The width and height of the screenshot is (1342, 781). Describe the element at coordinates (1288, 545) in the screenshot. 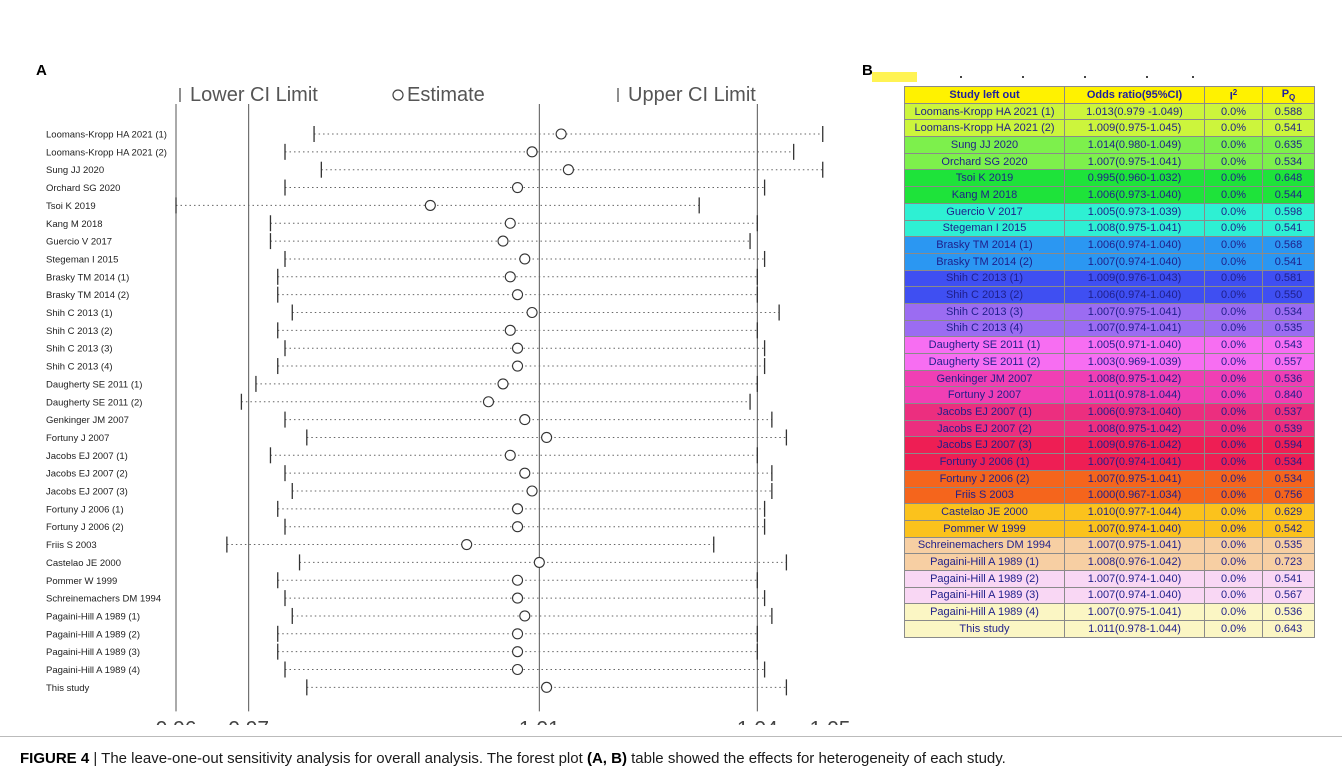

I see `cell-pq: 0.535` at that location.